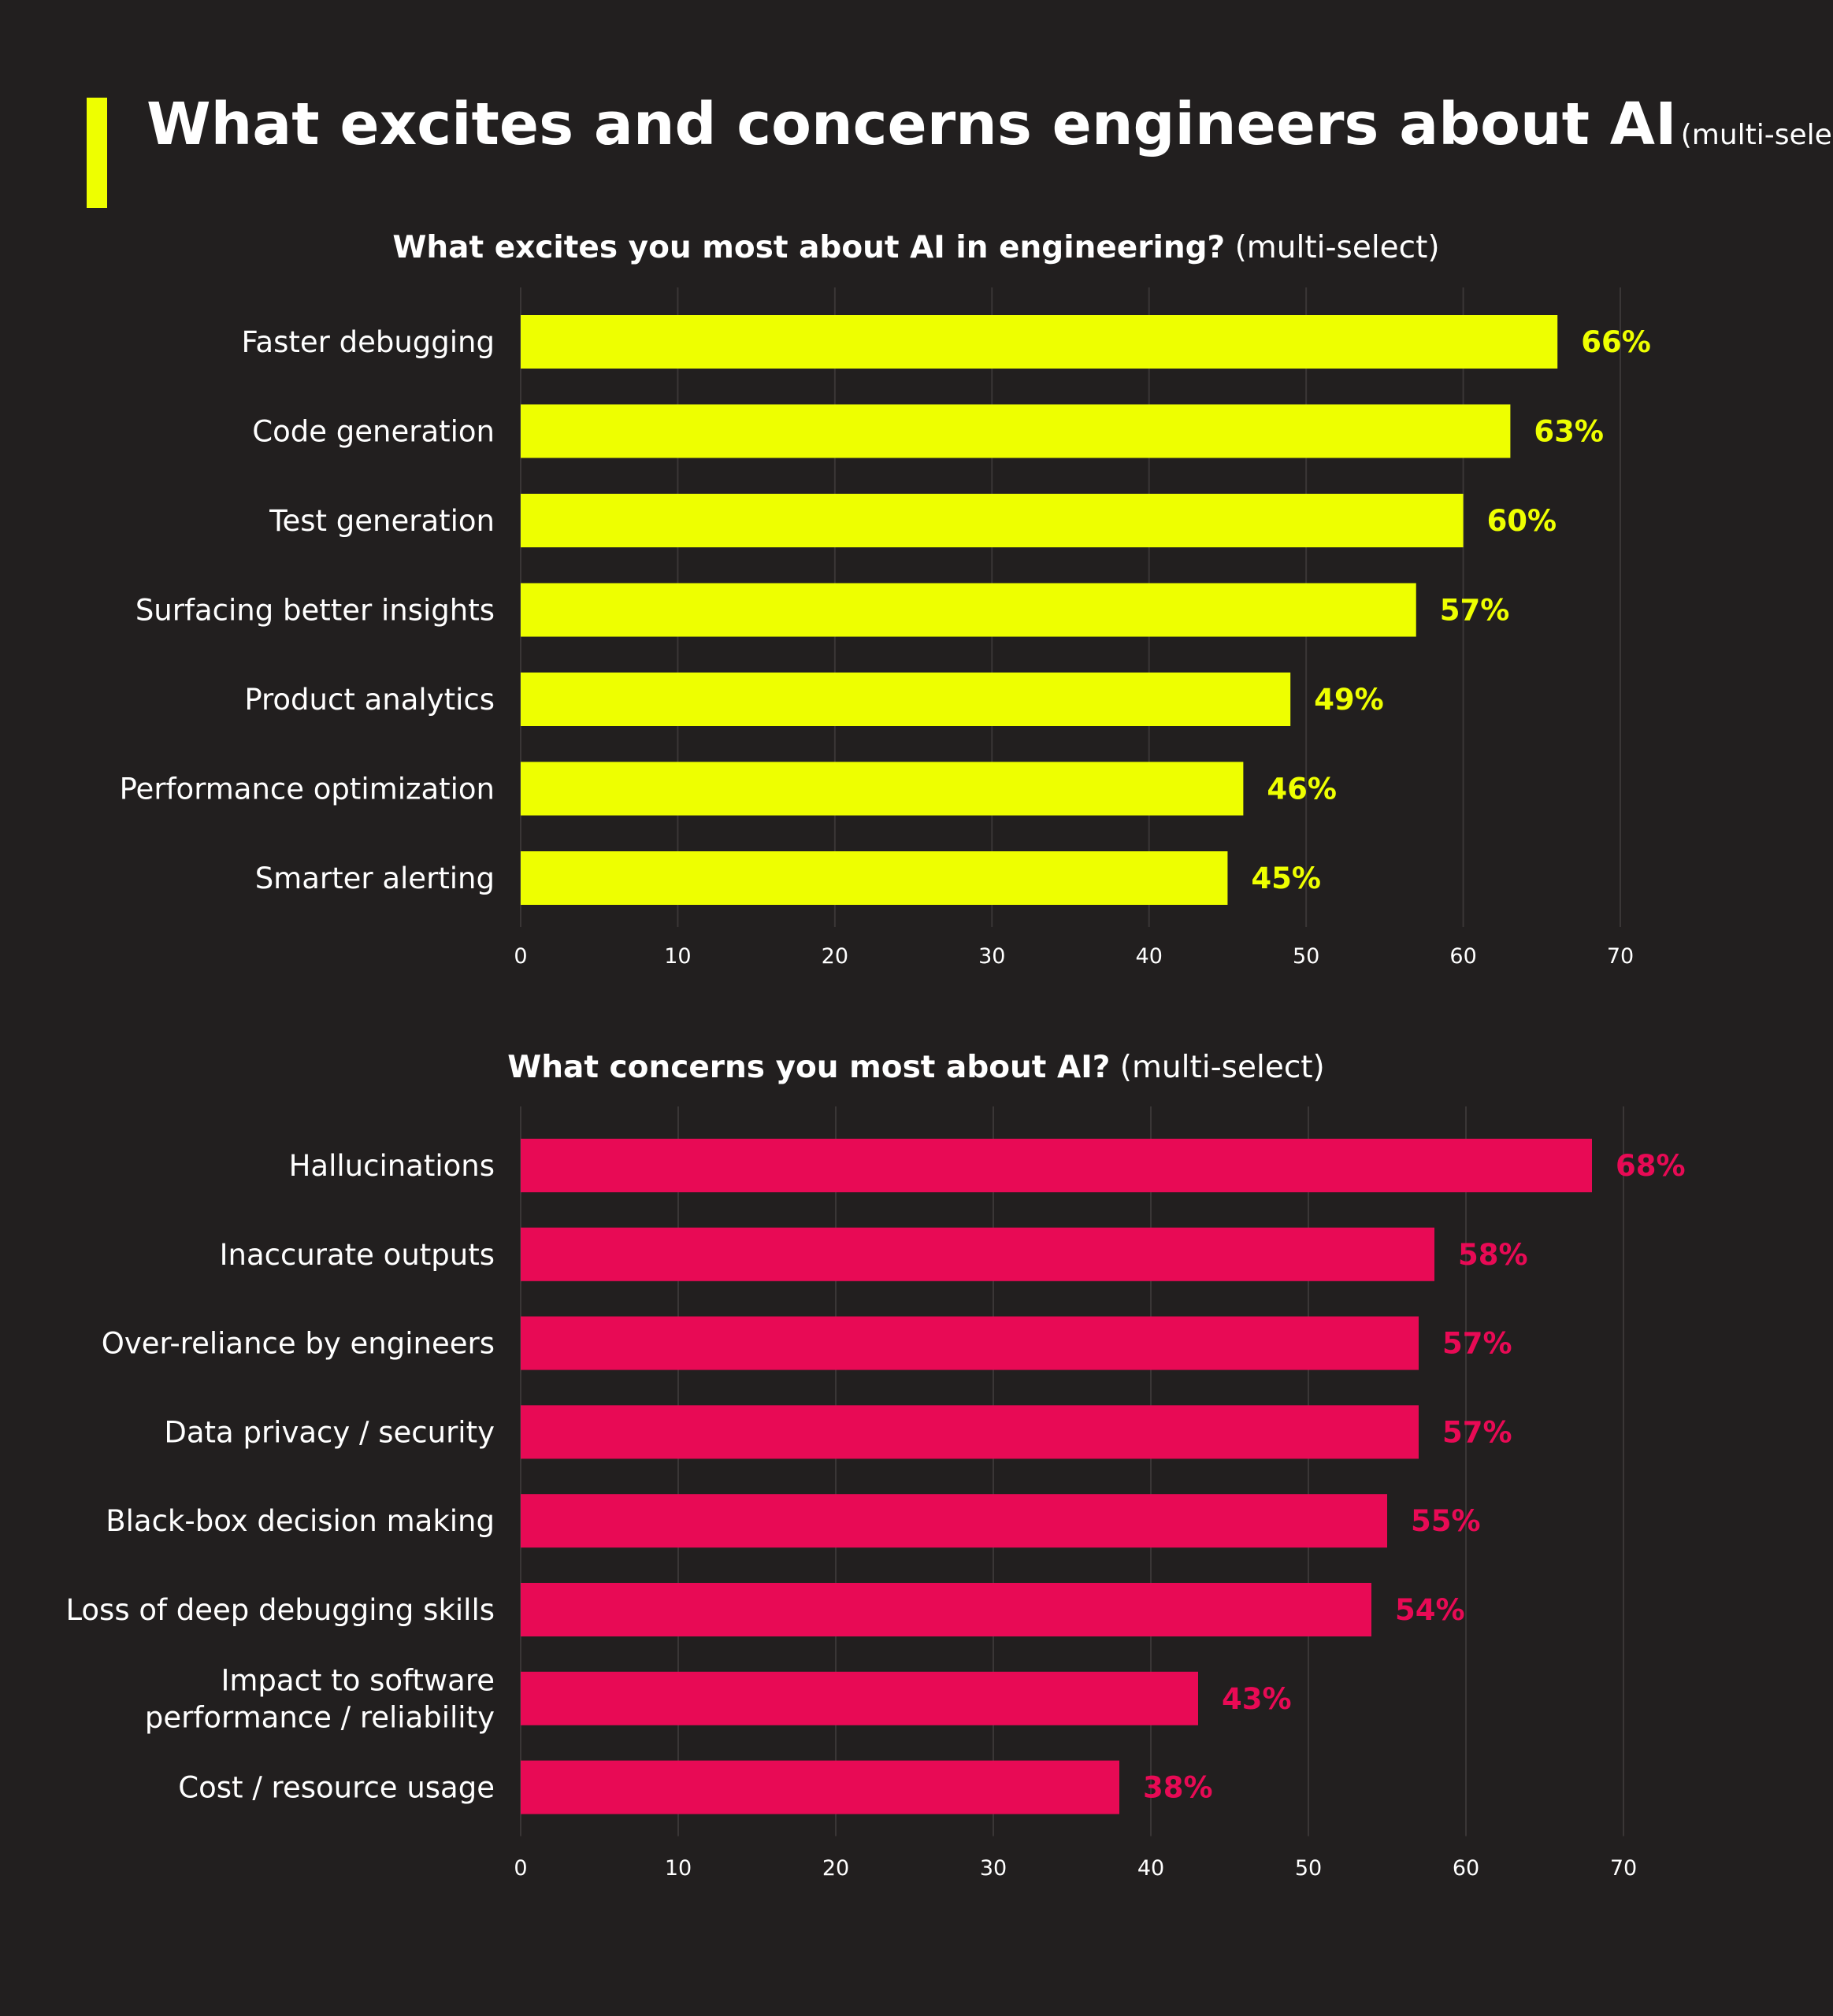 This screenshot has width=1833, height=2016. I want to click on concern-tick-label: 0, so click(520, 1868).